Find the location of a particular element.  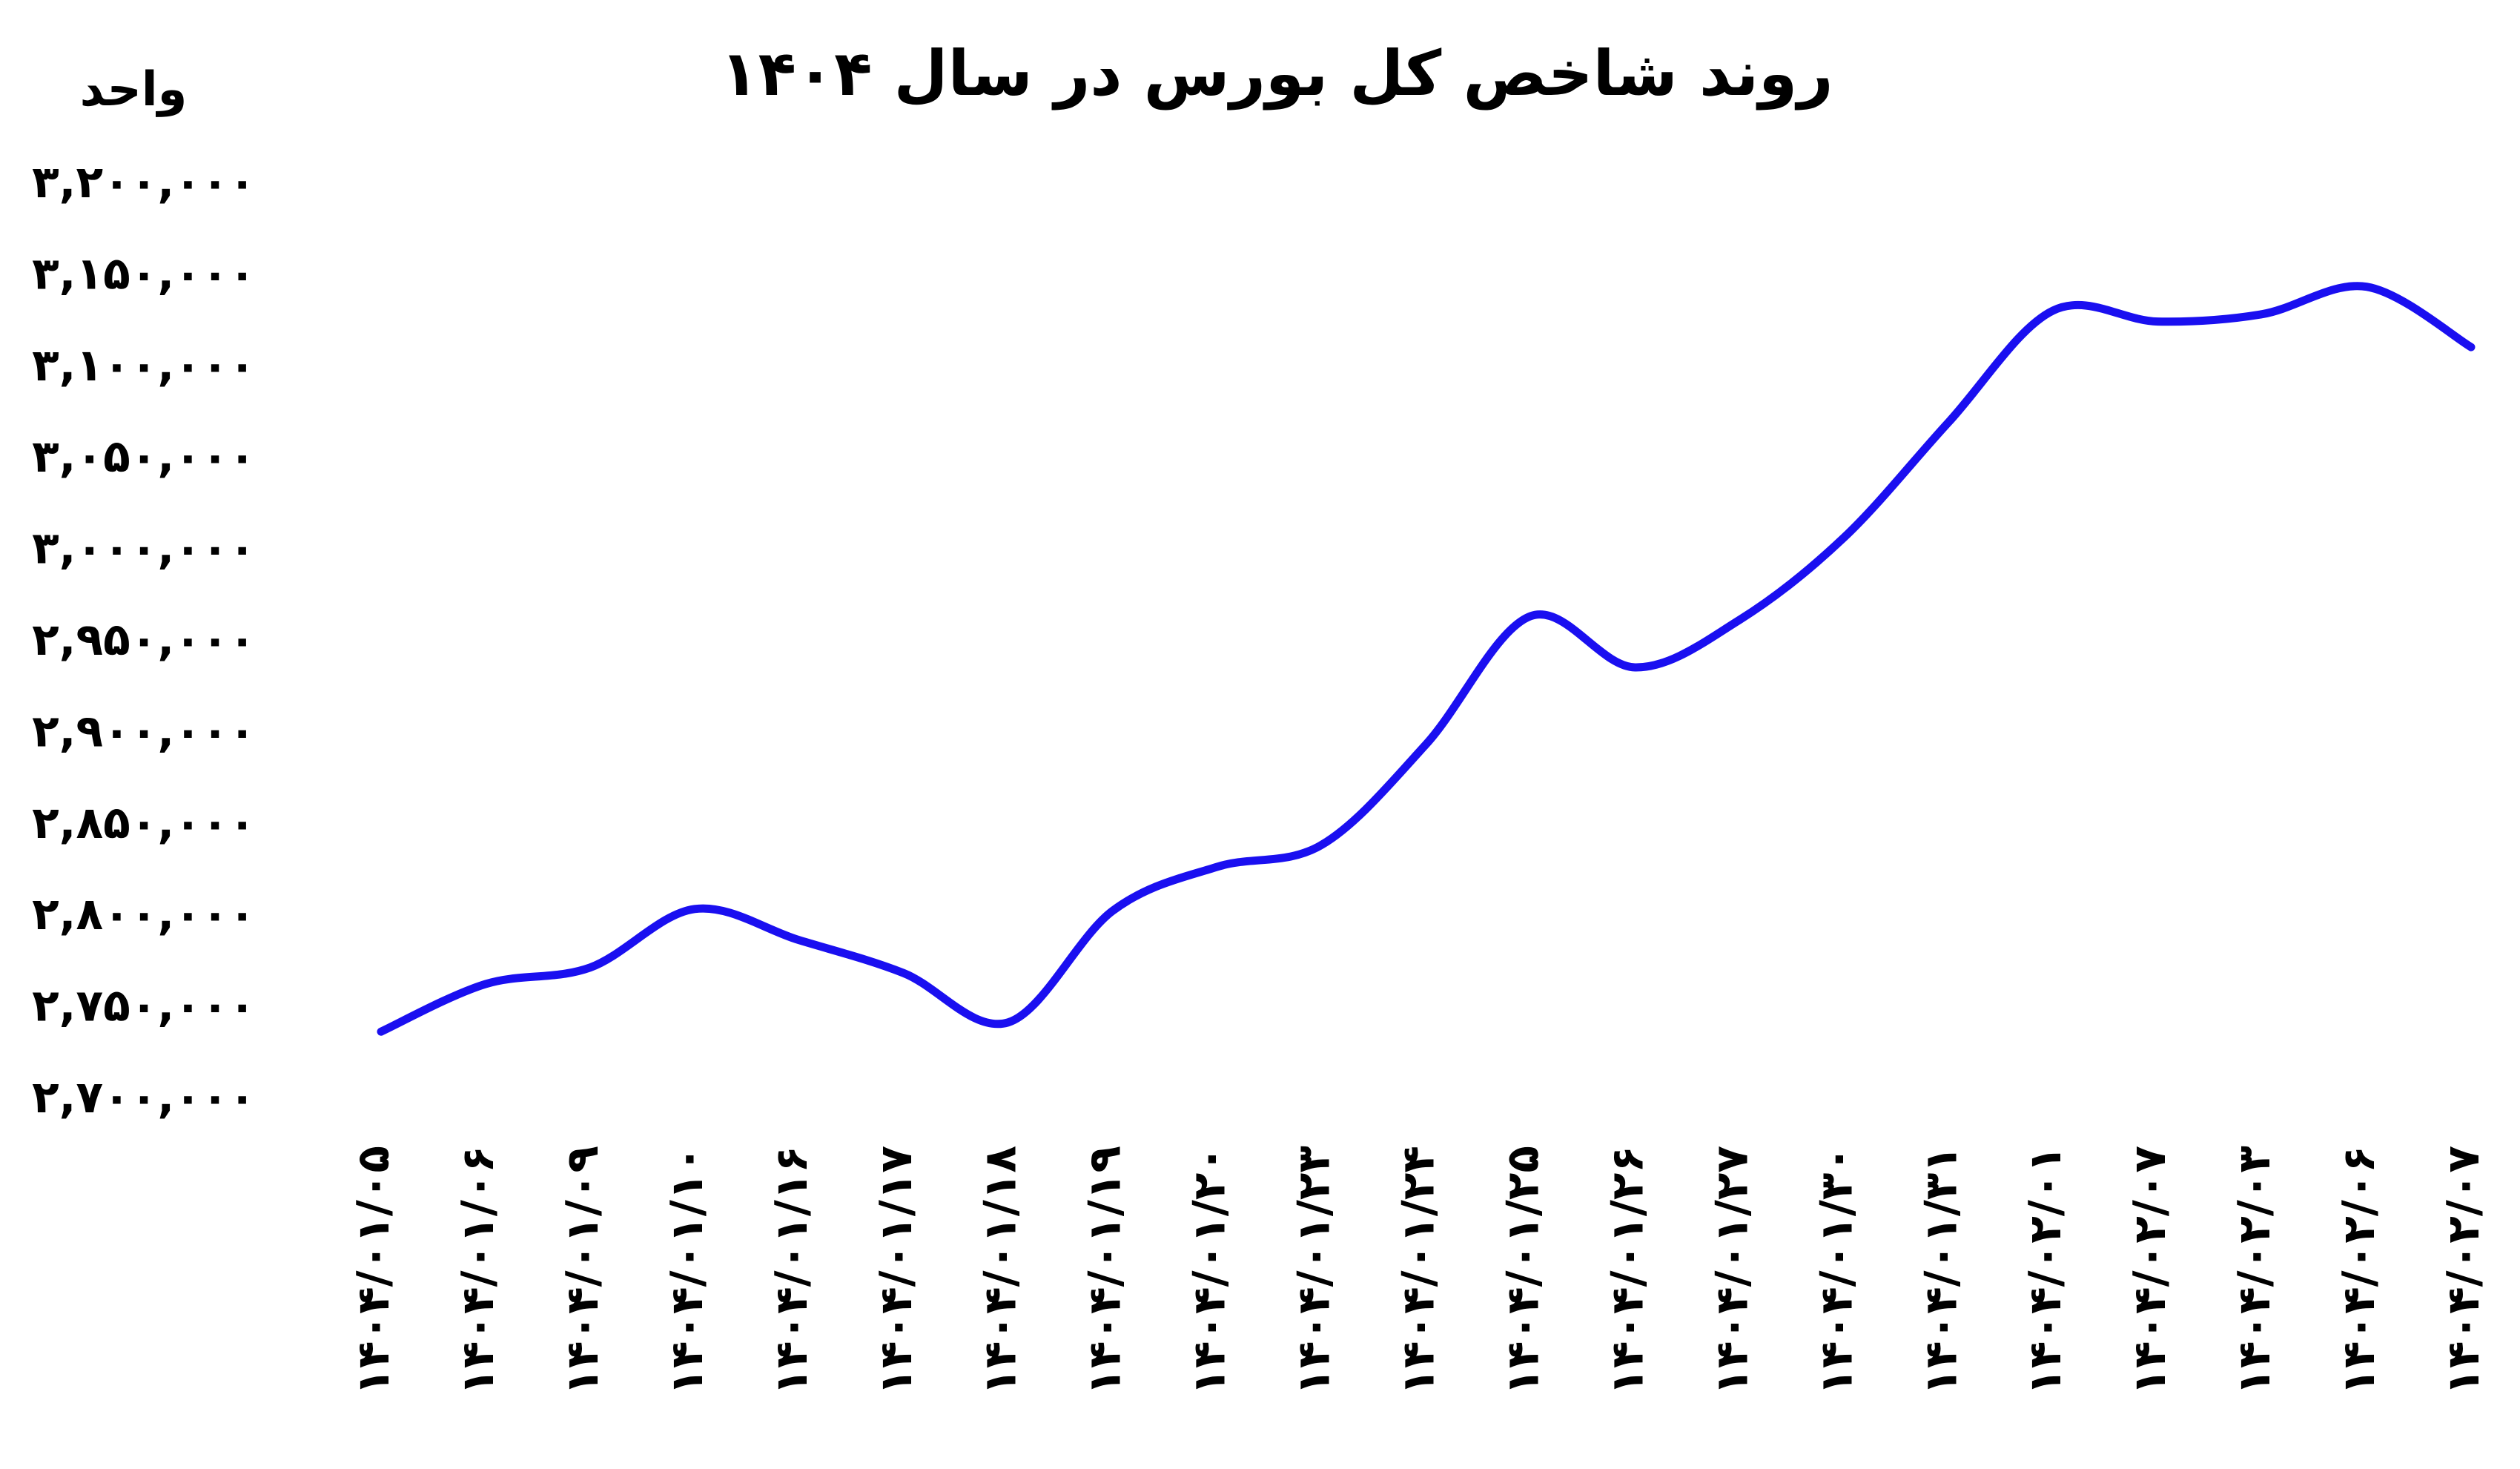

x-tick-label: ۱۴۰۴/۰۱/۲۰ is located at coordinates (1210, 1271).